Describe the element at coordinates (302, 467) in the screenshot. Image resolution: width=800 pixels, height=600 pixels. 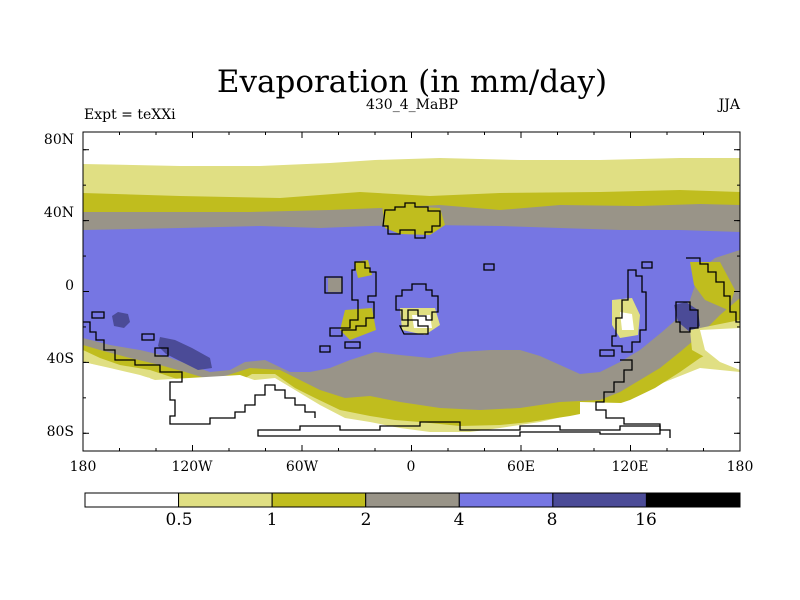
I see `x-tick-label: 60W` at that location.